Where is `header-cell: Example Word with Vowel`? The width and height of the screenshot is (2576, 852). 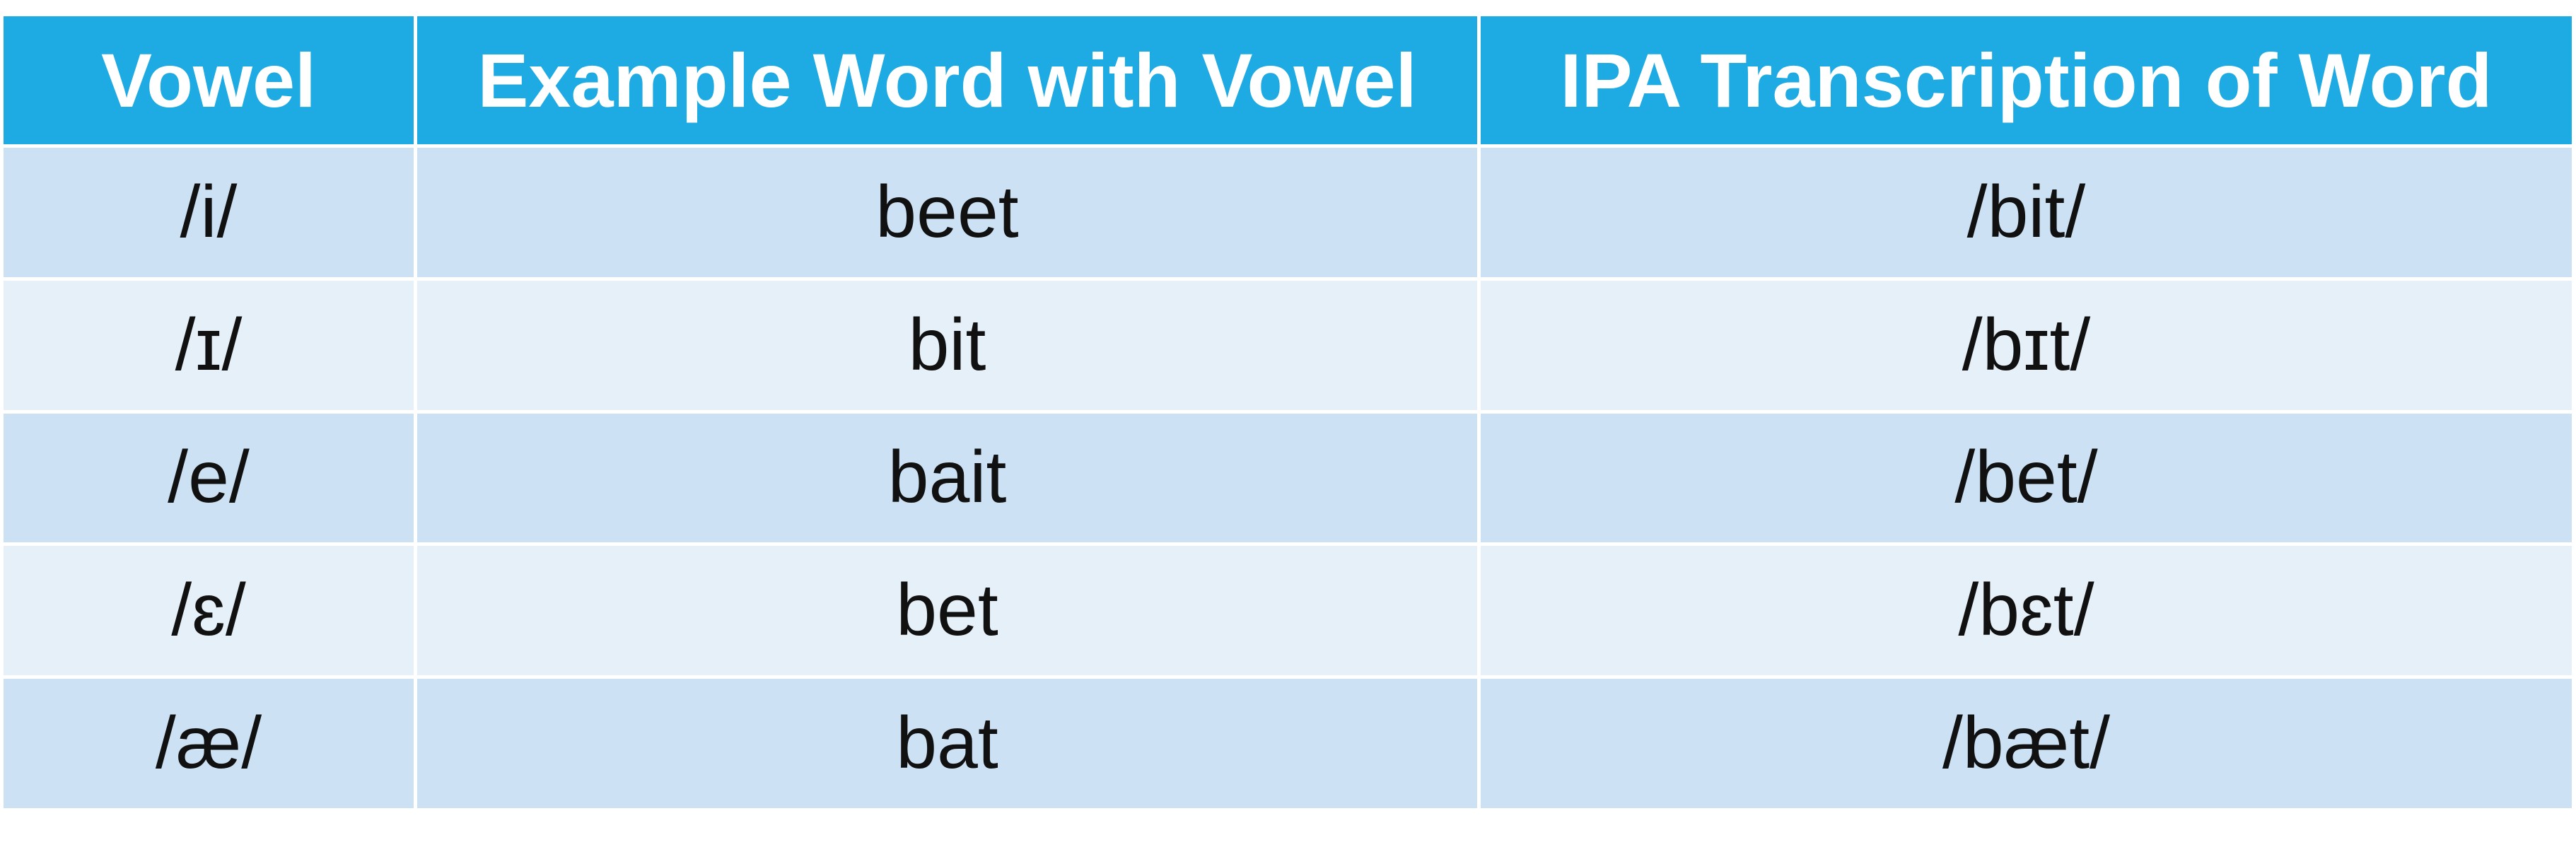 header-cell: Example Word with Vowel is located at coordinates (947, 80).